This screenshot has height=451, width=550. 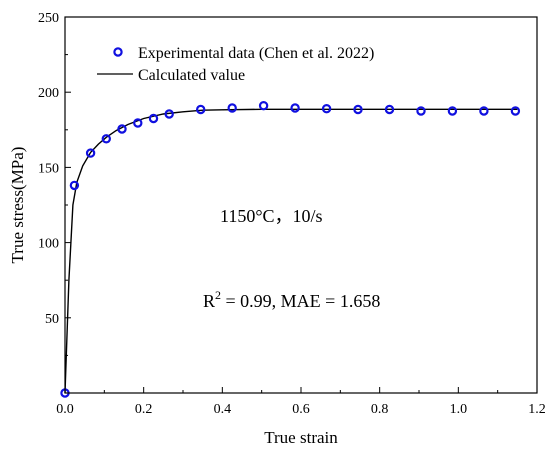 What do you see at coordinates (223, 409) in the screenshot?
I see `x-tick-label: 0.4` at bounding box center [223, 409].